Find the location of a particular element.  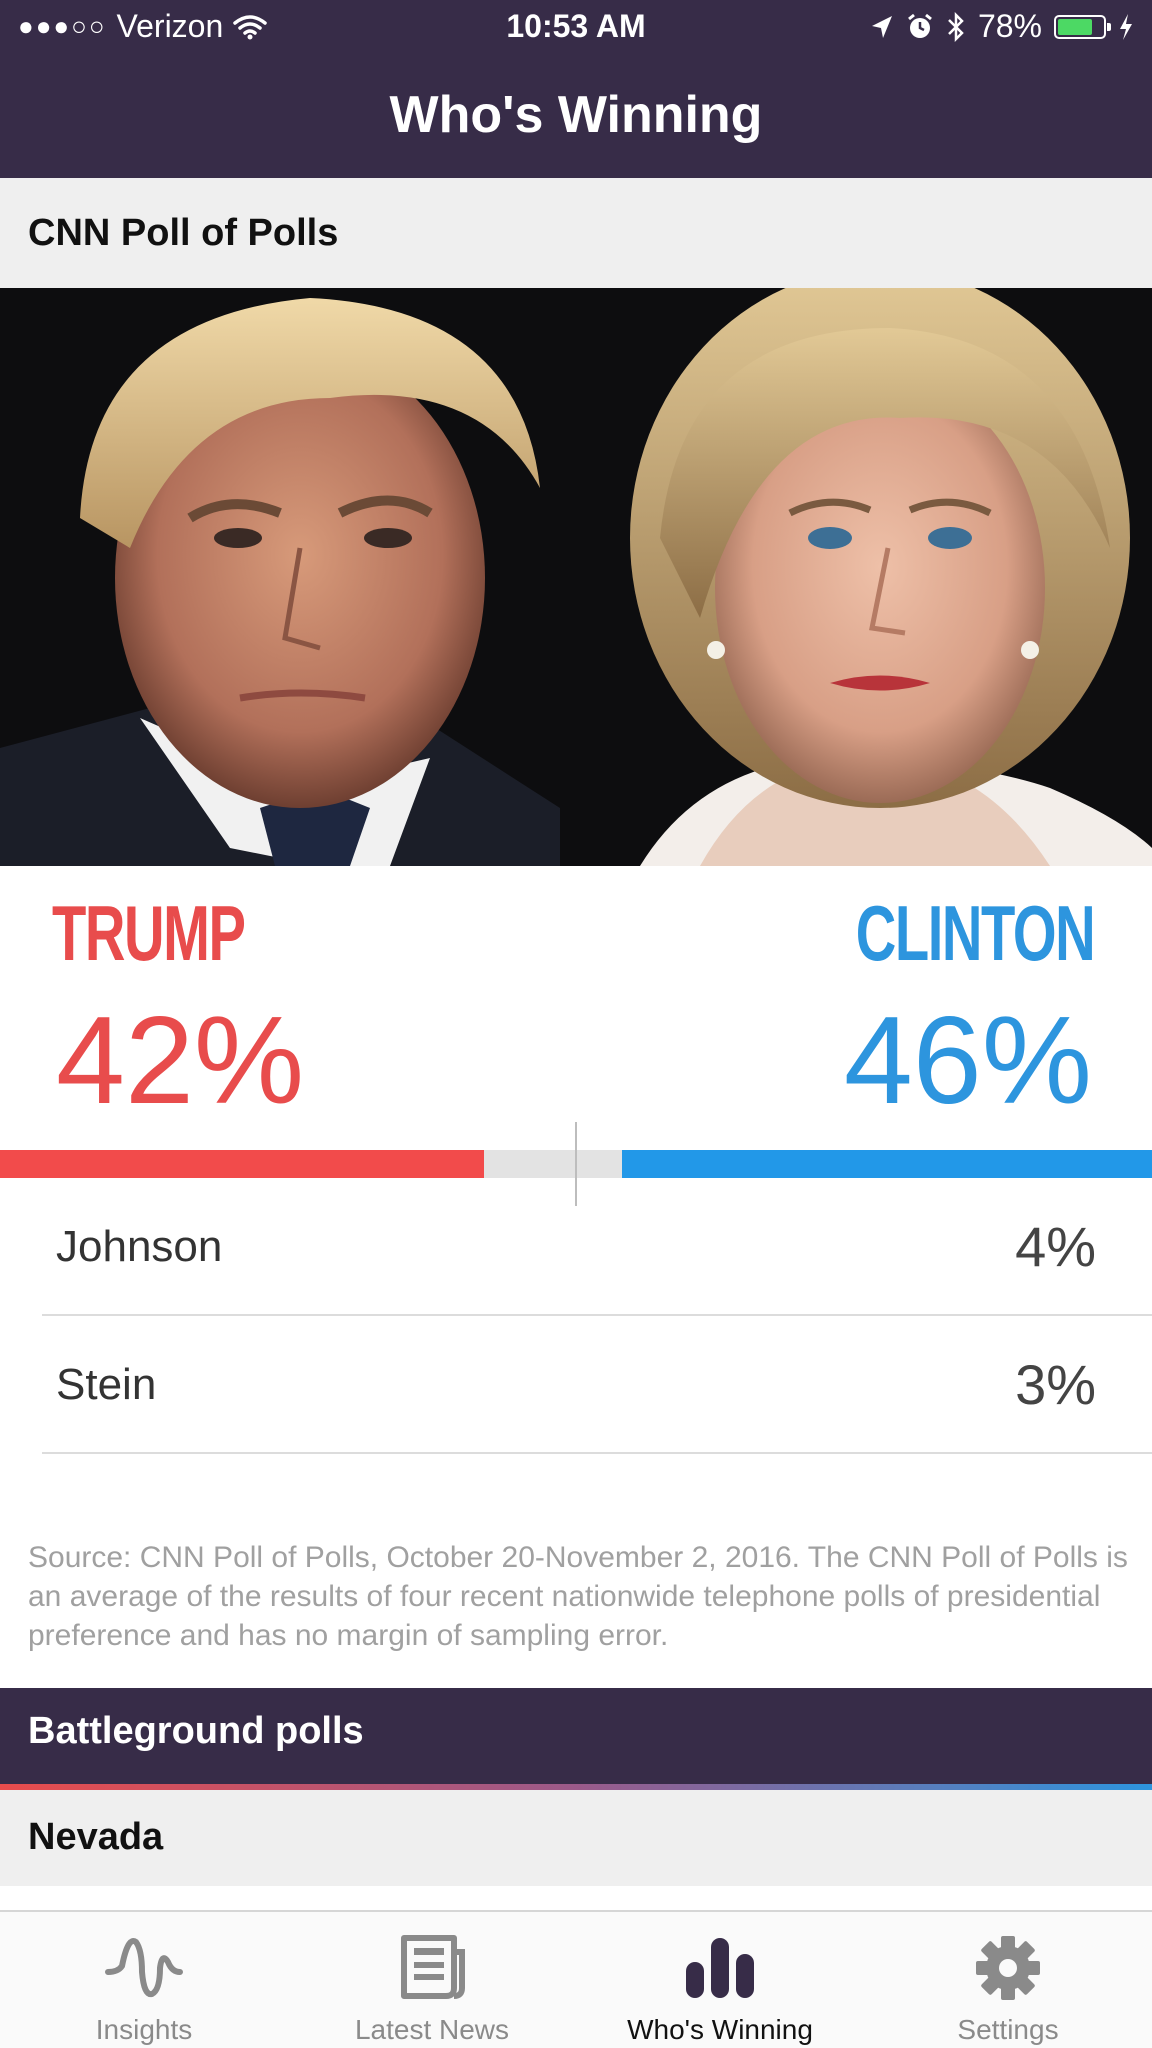

trump-bar is located at coordinates (242, 1164).